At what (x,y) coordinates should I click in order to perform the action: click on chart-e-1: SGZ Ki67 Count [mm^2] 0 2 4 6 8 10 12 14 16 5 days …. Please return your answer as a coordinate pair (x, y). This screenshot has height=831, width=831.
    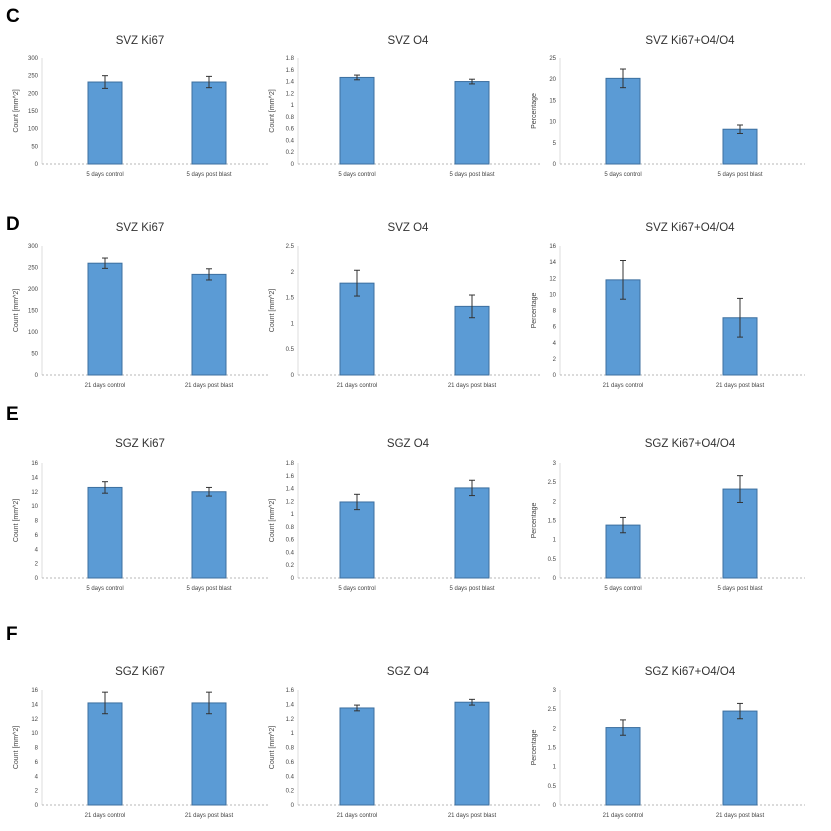
    Looking at the image, I should click on (141, 515).